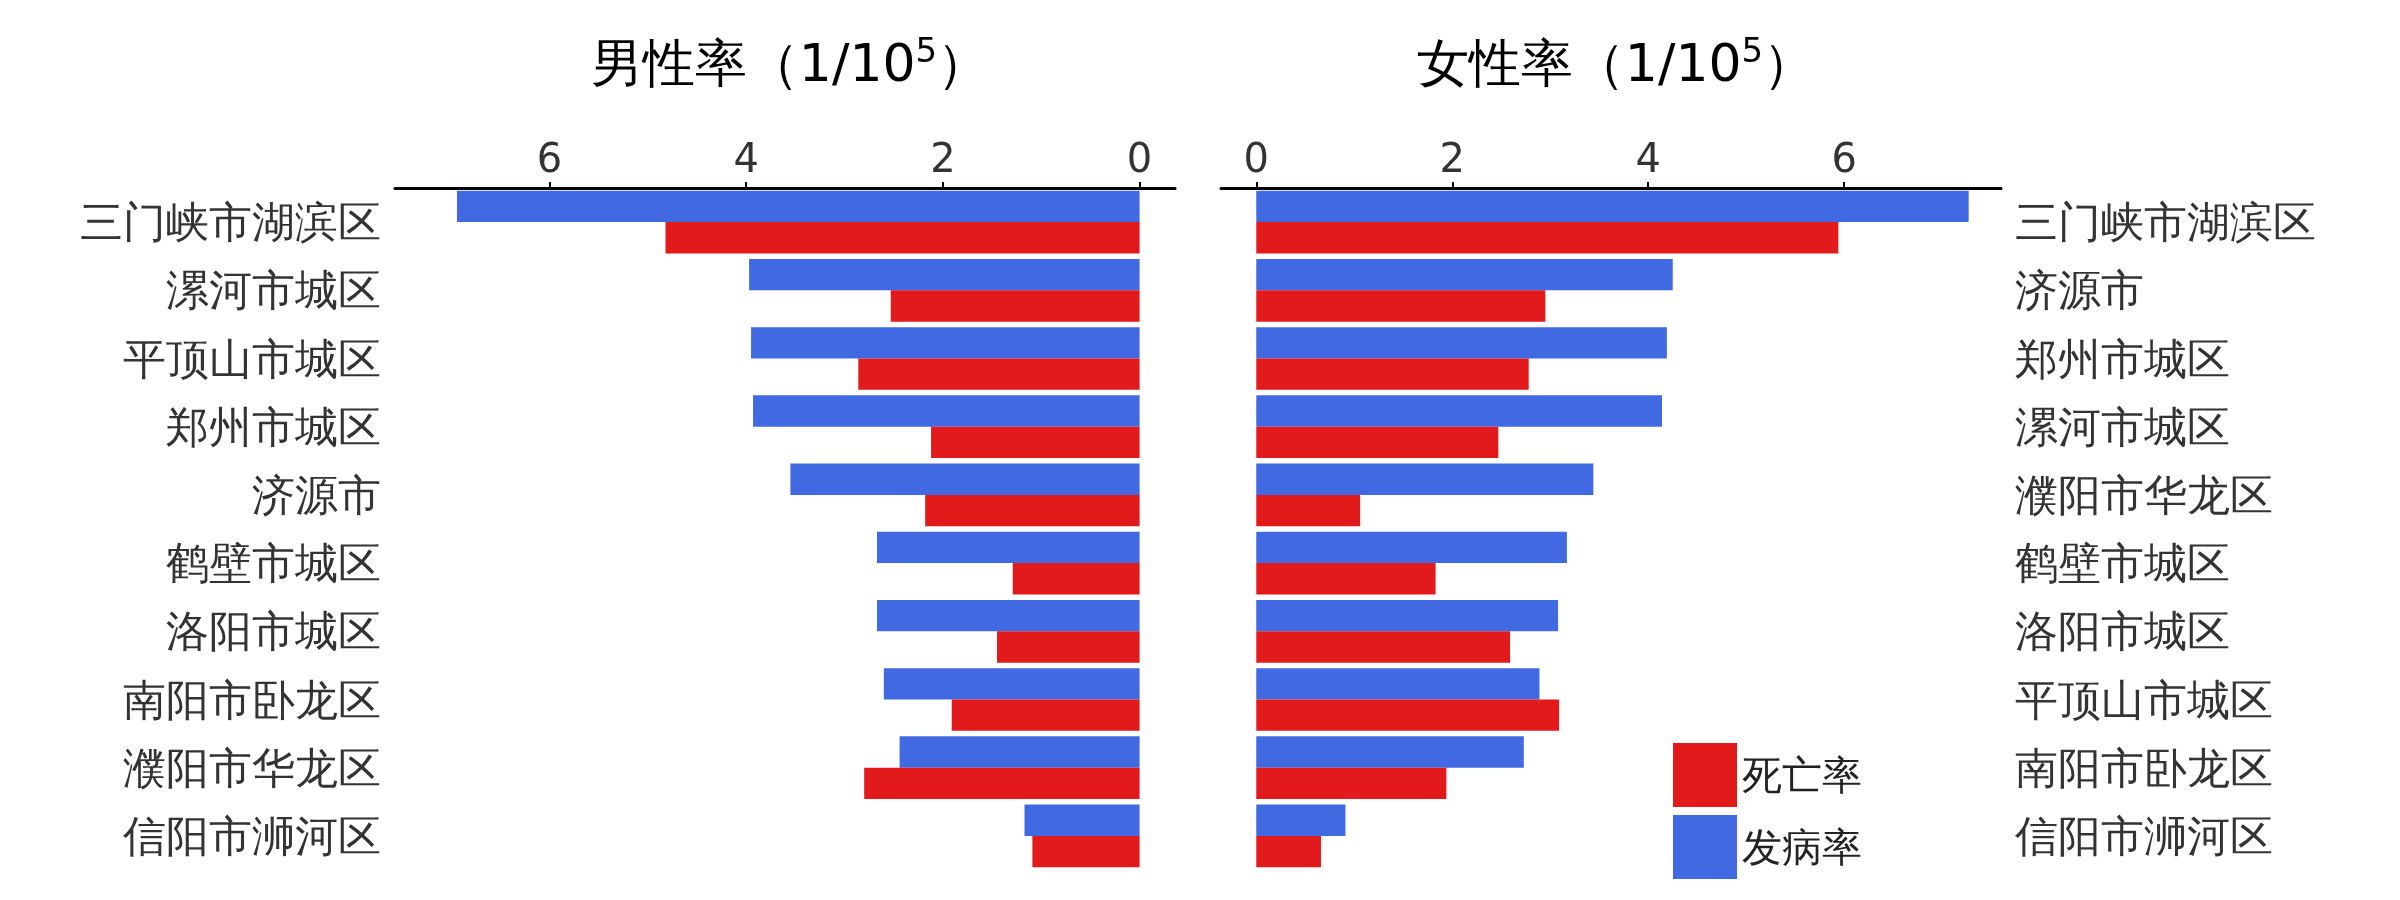 This screenshot has width=2400, height=900. I want to click on legend-label: 死亡率, so click(1802, 775).